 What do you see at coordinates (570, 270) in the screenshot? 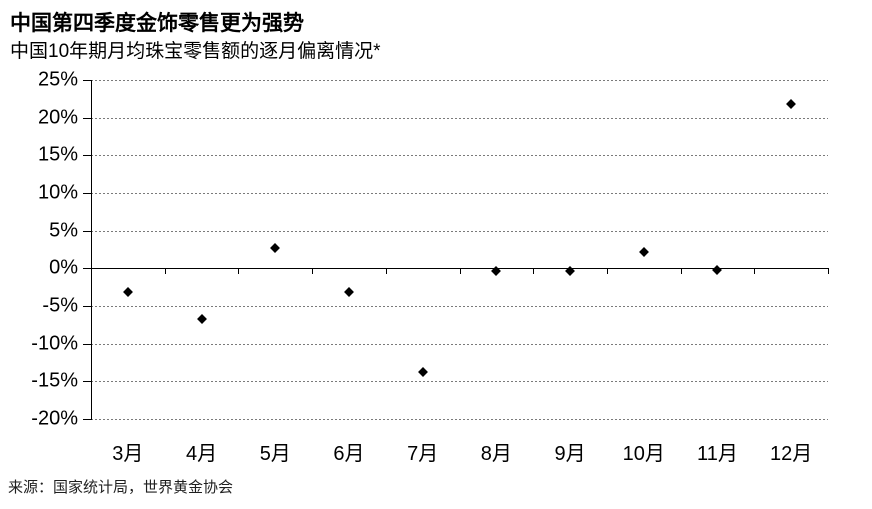
I see `data-point-9月` at bounding box center [570, 270].